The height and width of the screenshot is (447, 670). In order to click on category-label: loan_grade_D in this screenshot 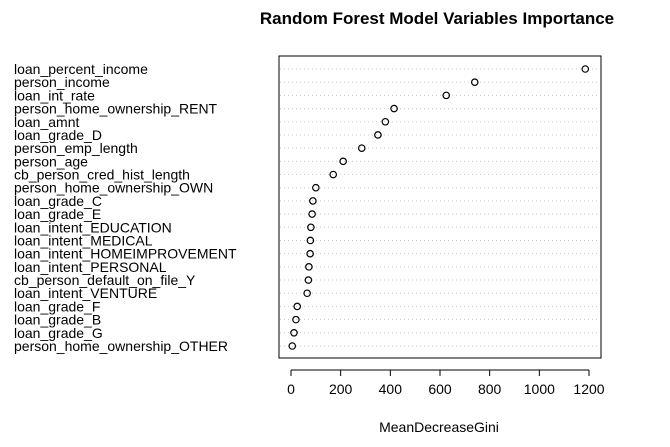, I will do `click(58, 135)`.